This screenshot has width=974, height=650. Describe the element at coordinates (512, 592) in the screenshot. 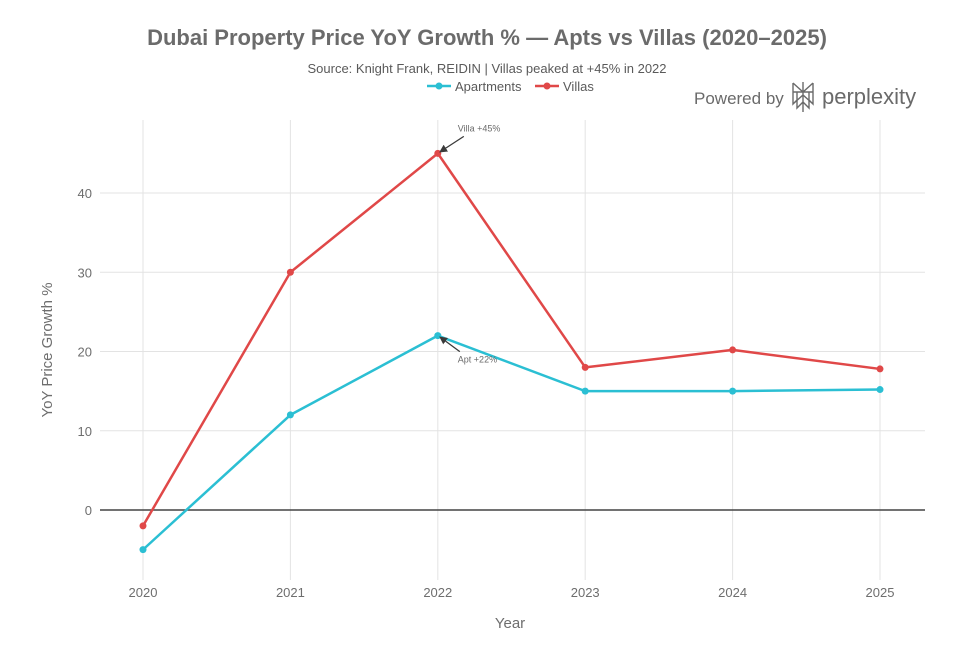

I see `x-axis-ticks: 2020 2021 2022 2023 2024 2025` at that location.